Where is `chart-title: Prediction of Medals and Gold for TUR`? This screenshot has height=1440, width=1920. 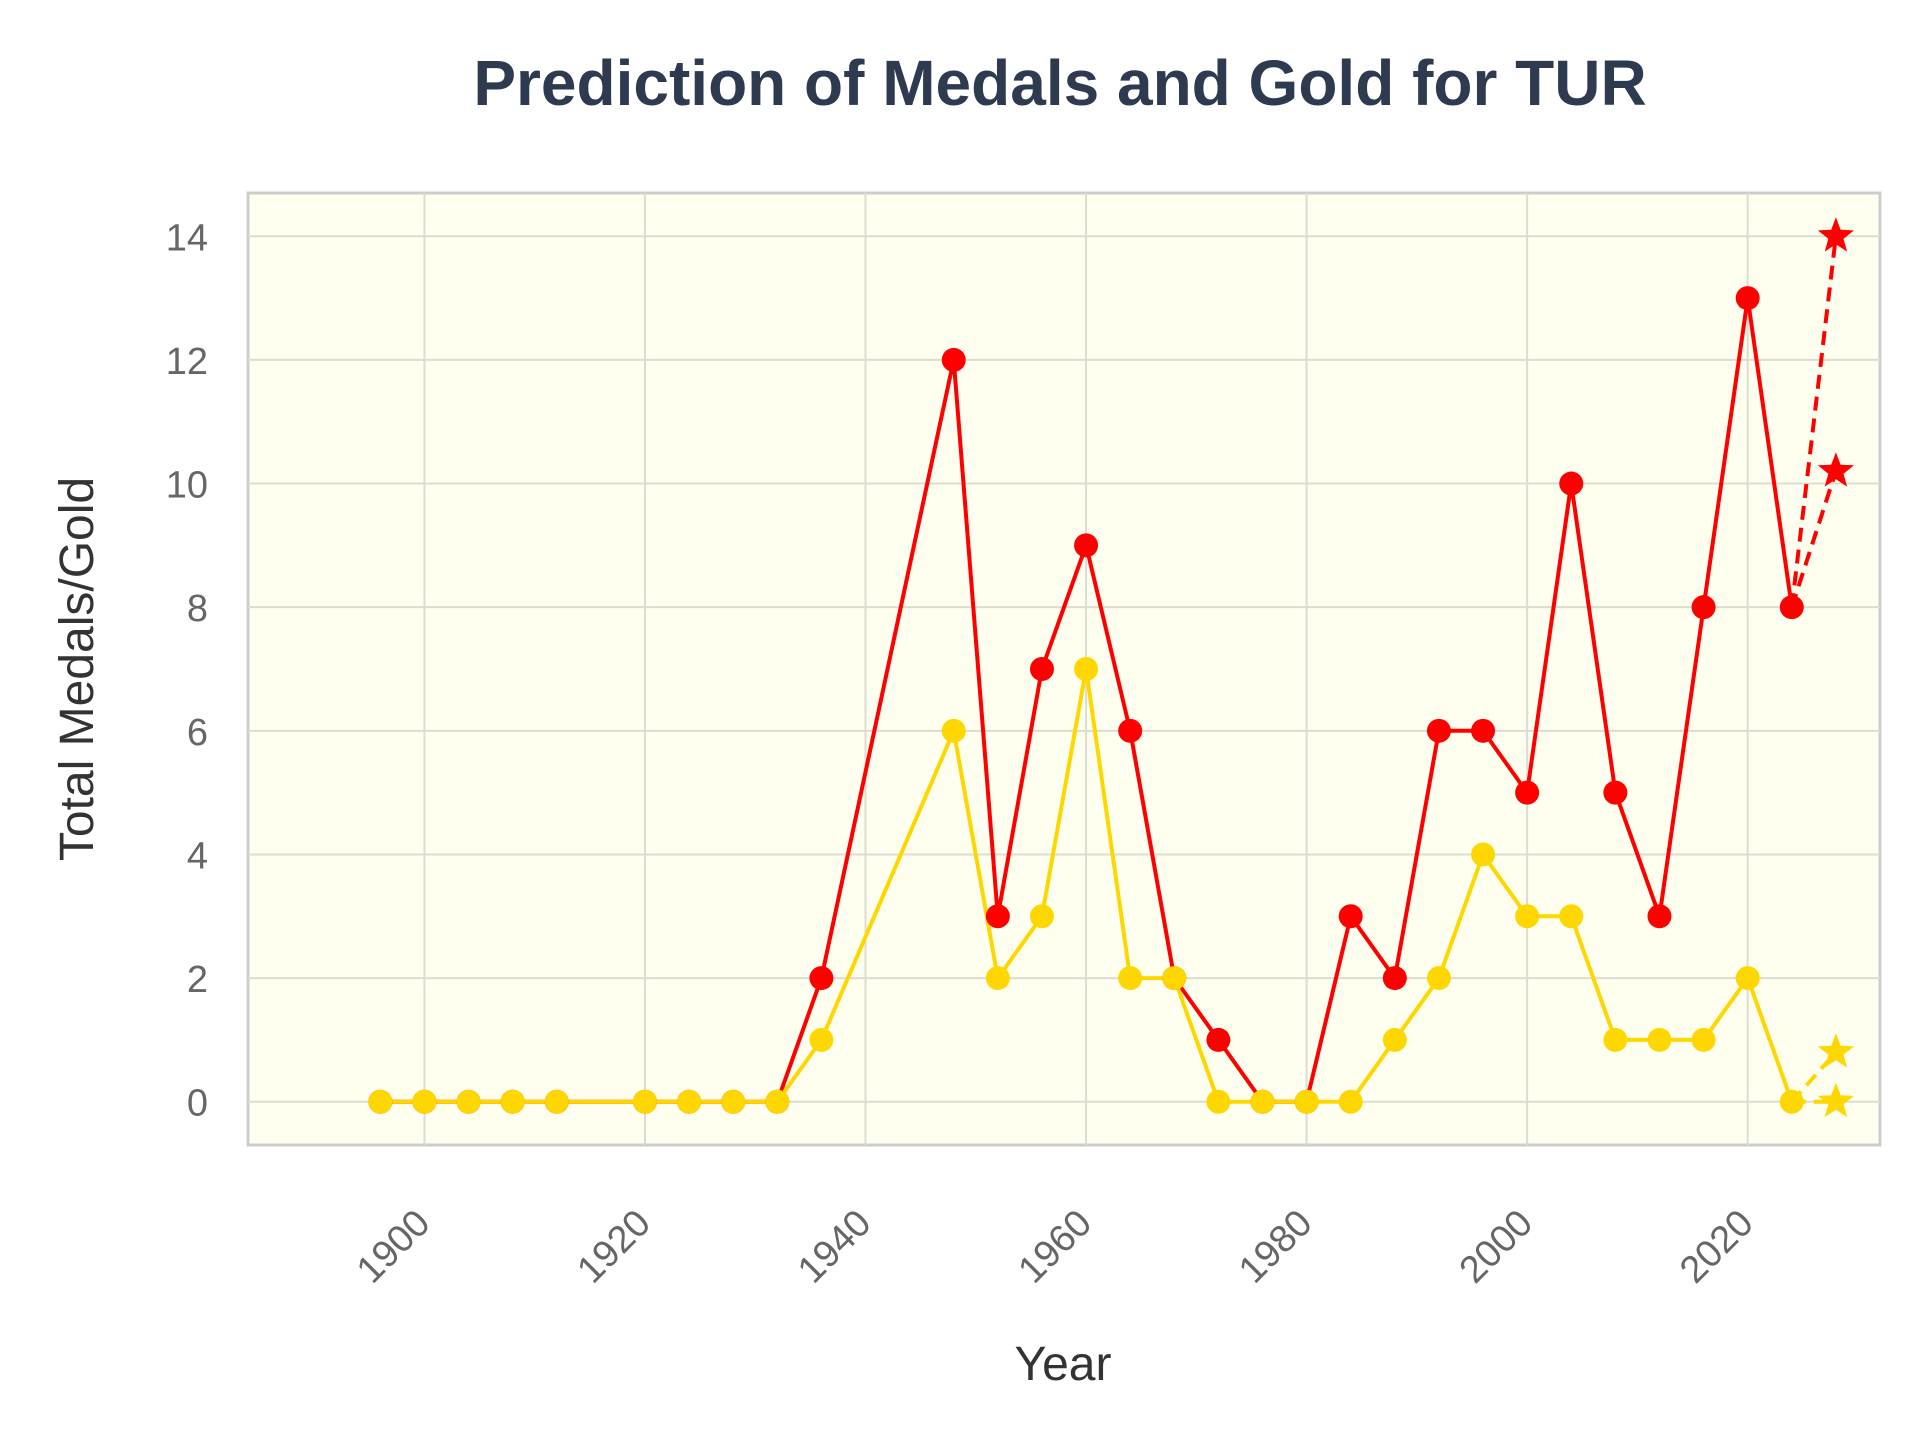 chart-title: Prediction of Medals and Gold for TUR is located at coordinates (1059, 83).